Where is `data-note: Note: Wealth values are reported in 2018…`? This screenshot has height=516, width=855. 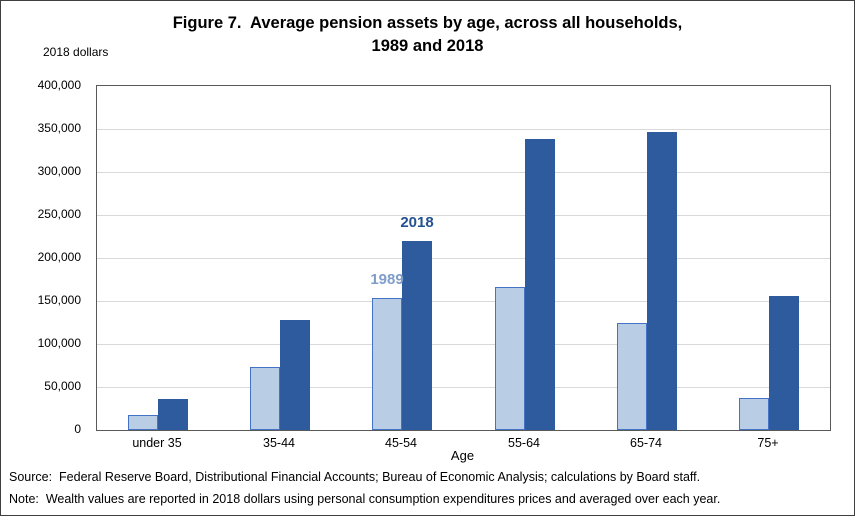
data-note: Note: Wealth values are reported in 2018… is located at coordinates (365, 499).